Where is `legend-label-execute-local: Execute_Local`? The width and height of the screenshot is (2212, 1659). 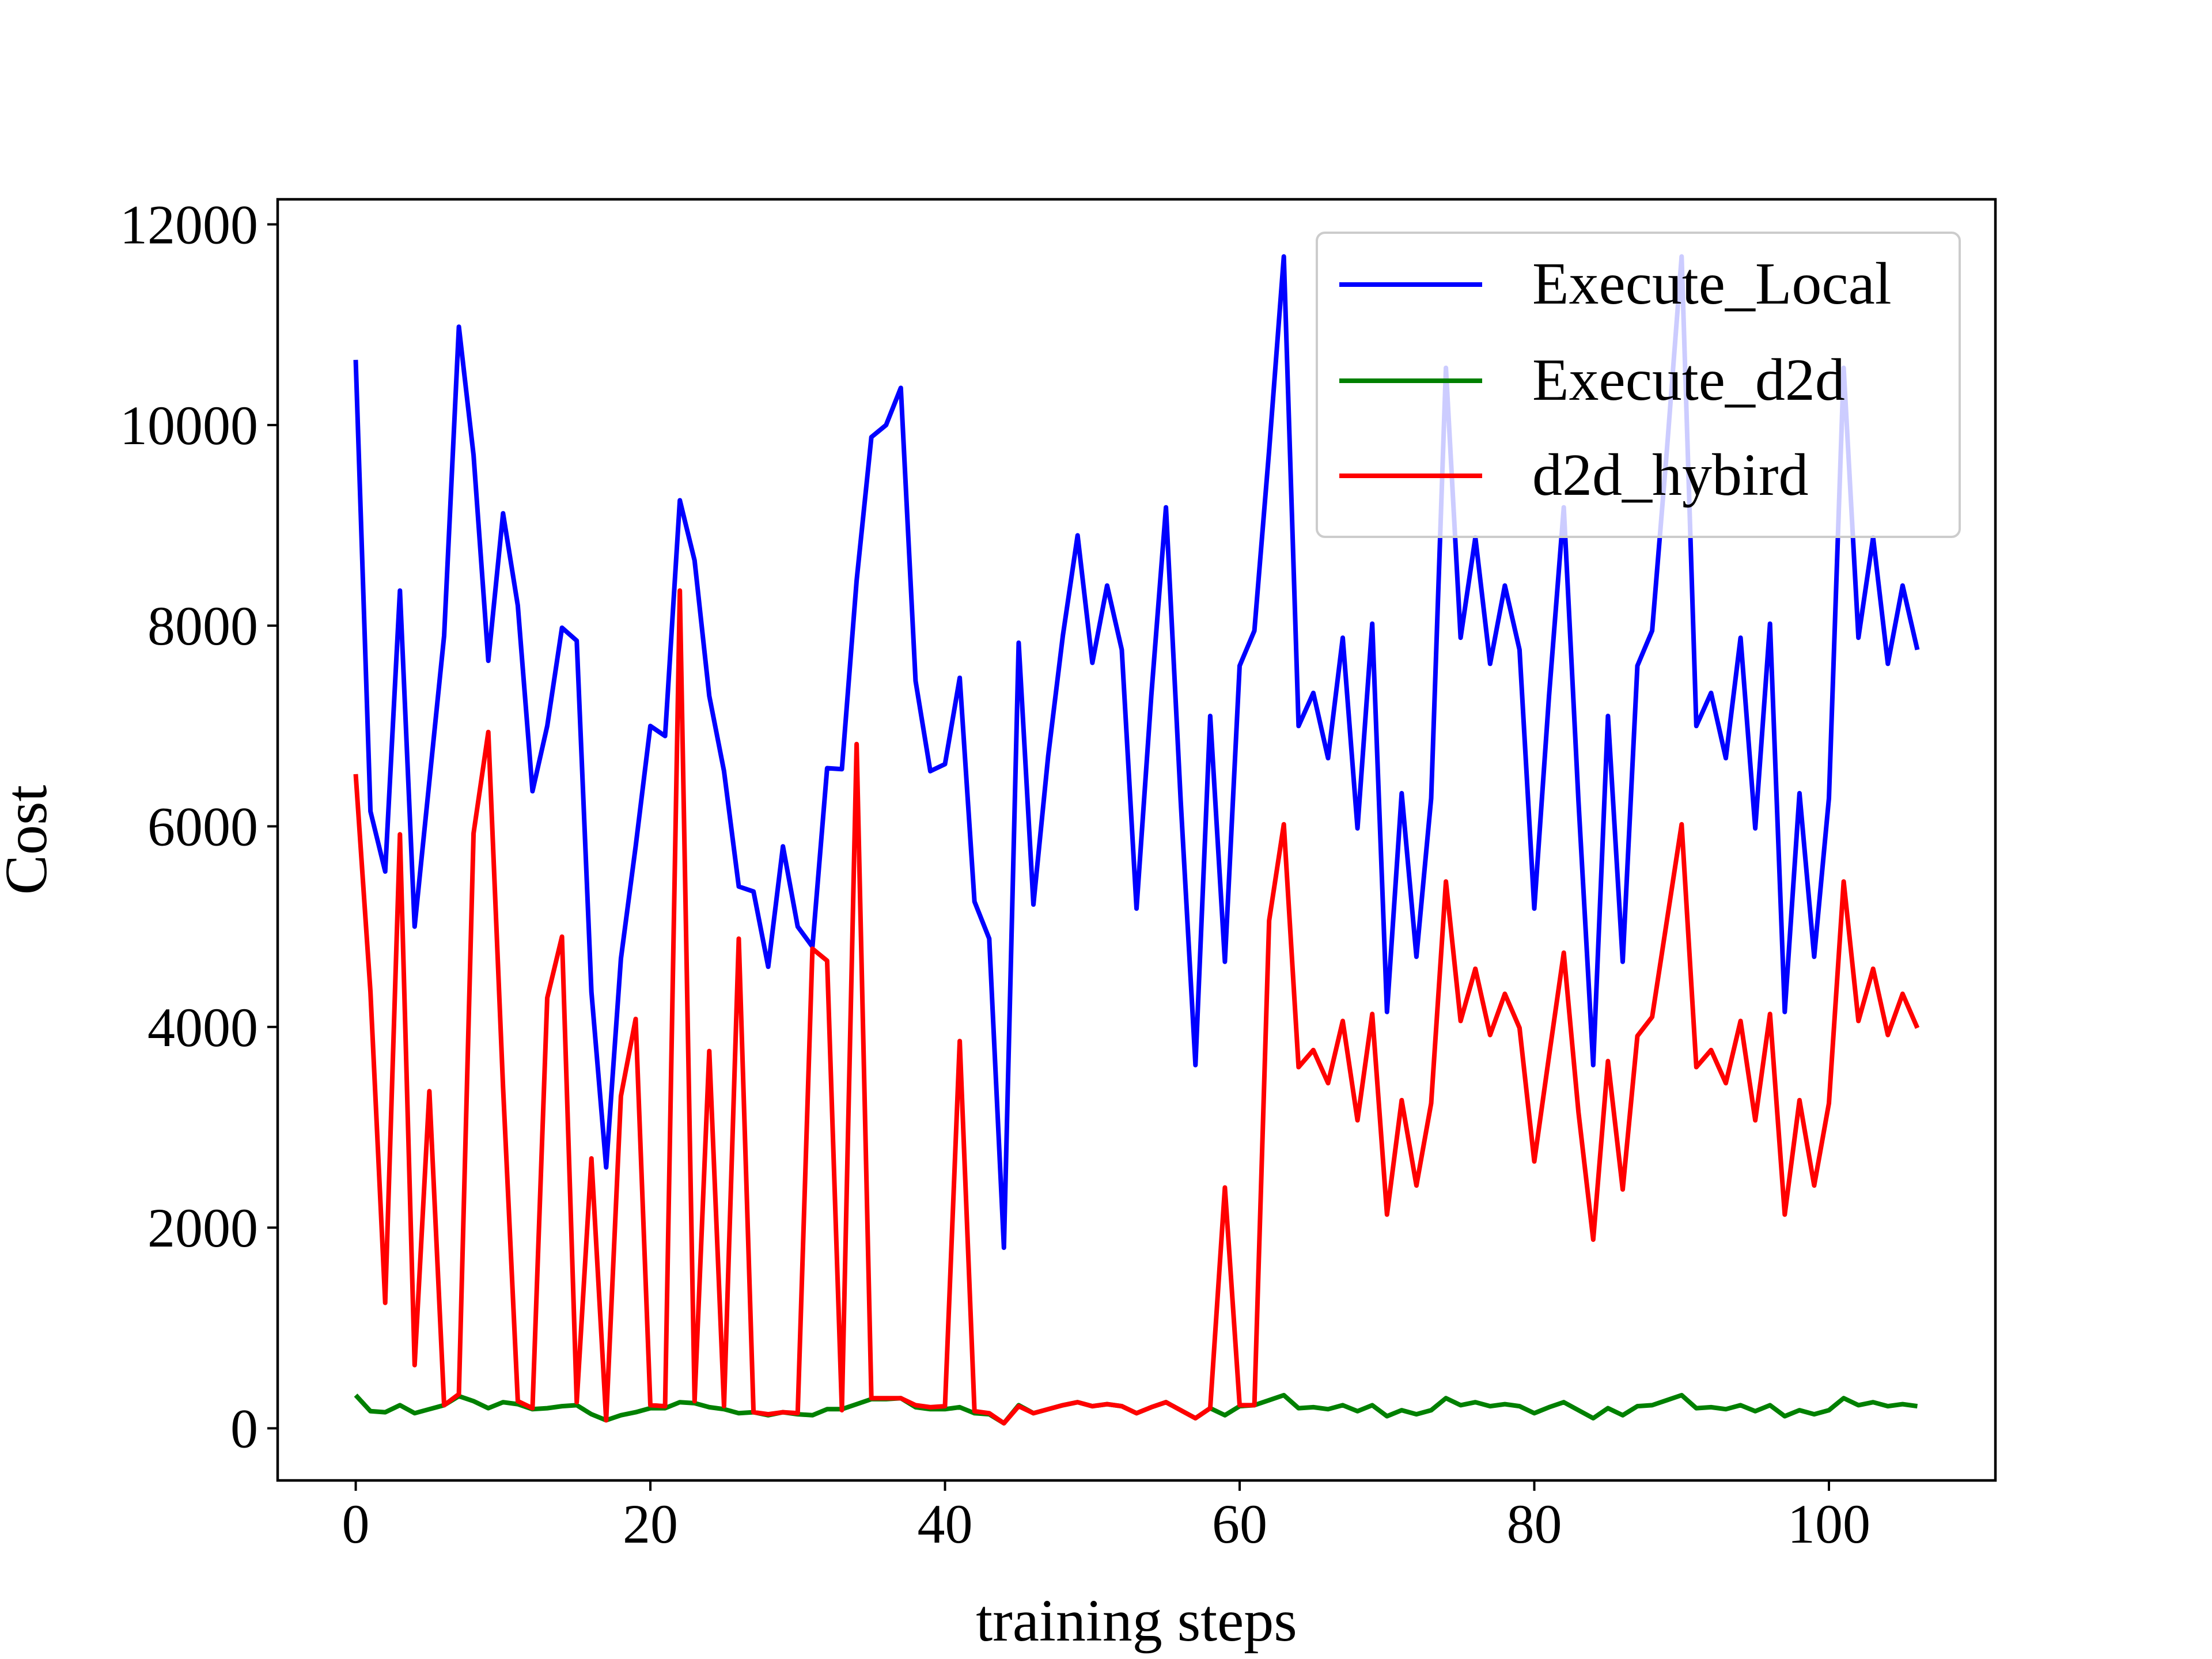 legend-label-execute-local: Execute_Local is located at coordinates (1712, 284).